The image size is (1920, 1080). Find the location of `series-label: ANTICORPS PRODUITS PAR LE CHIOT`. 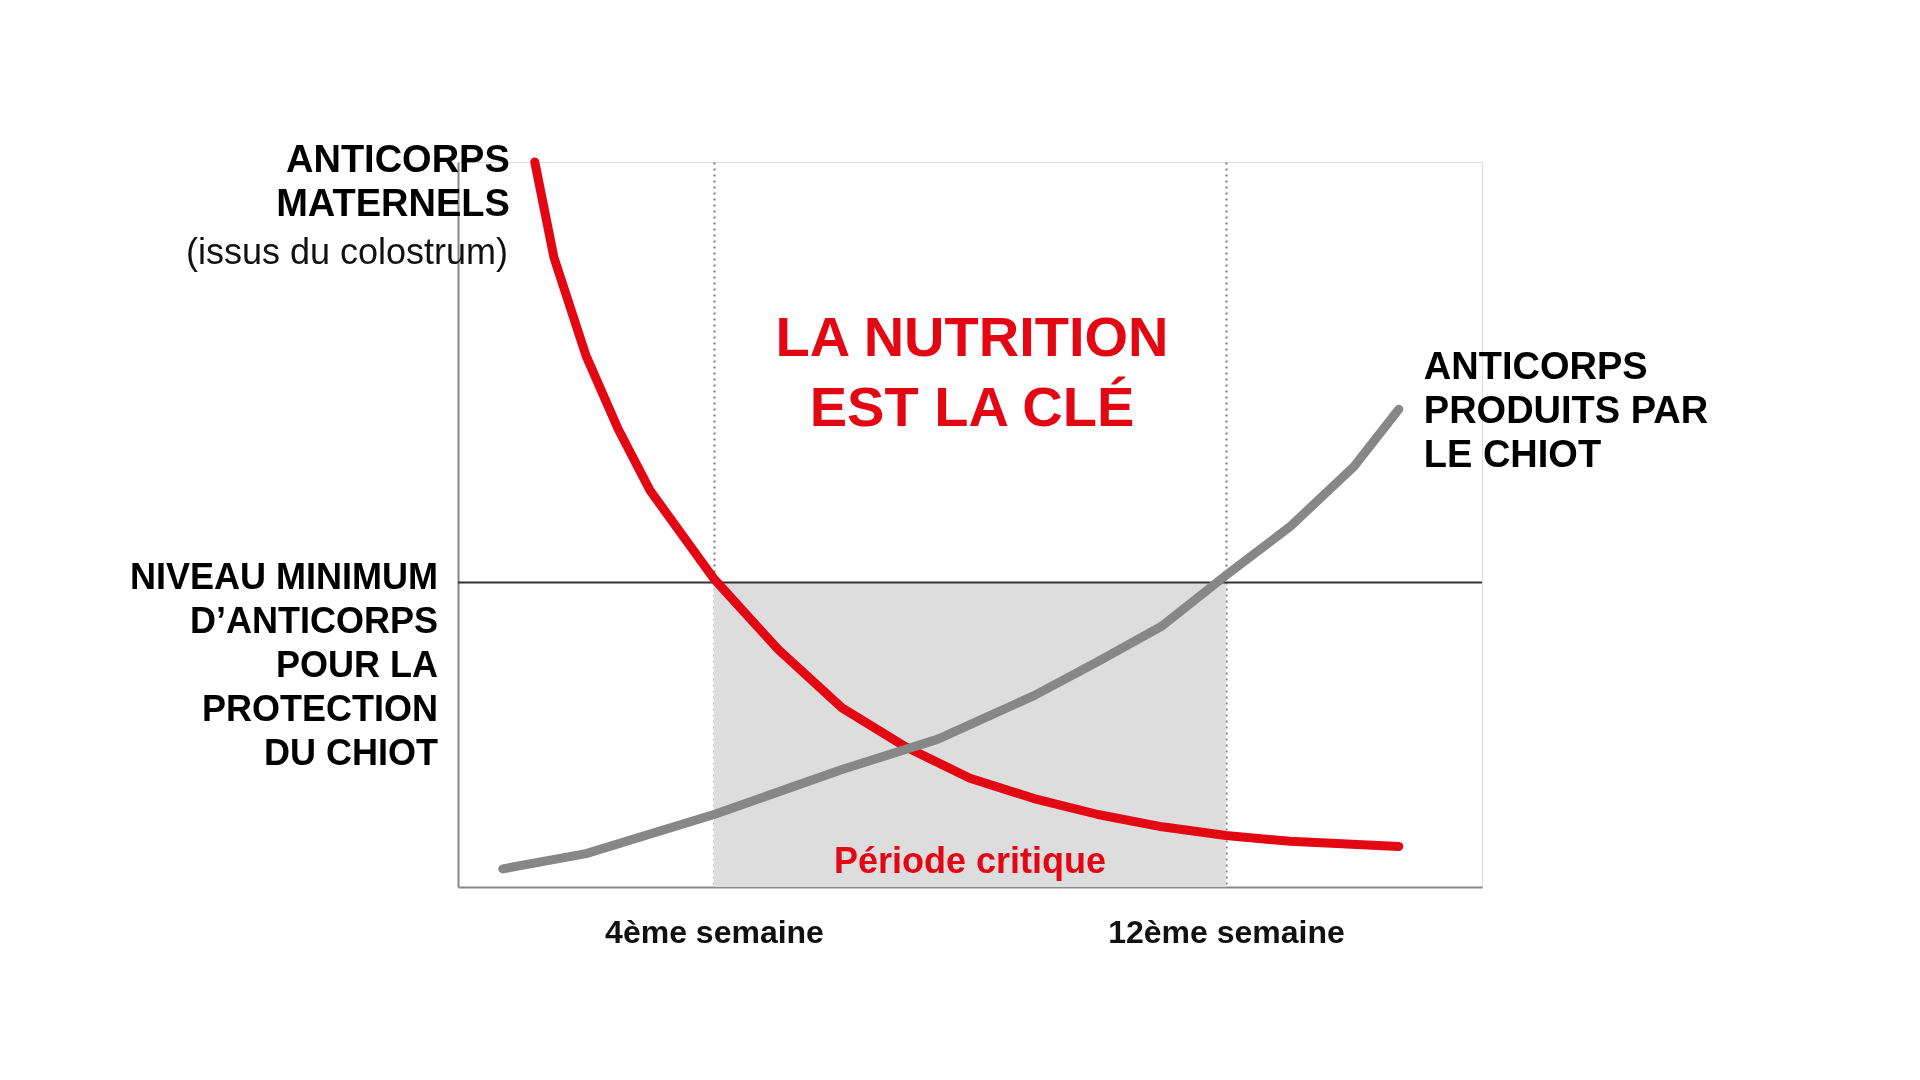

series-label: ANTICORPS PRODUITS PAR LE CHIOT is located at coordinates (1566, 410).